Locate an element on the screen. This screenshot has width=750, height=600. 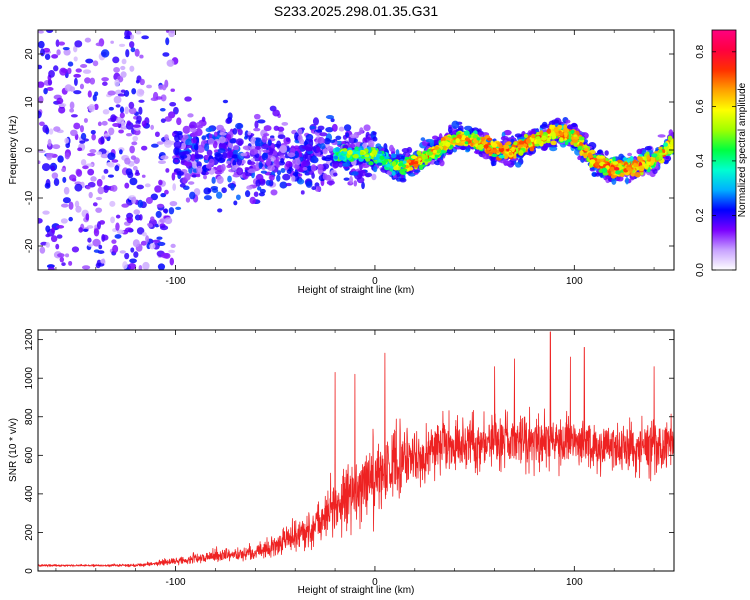
y-tick-label: 200 is located at coordinates (29, 532).